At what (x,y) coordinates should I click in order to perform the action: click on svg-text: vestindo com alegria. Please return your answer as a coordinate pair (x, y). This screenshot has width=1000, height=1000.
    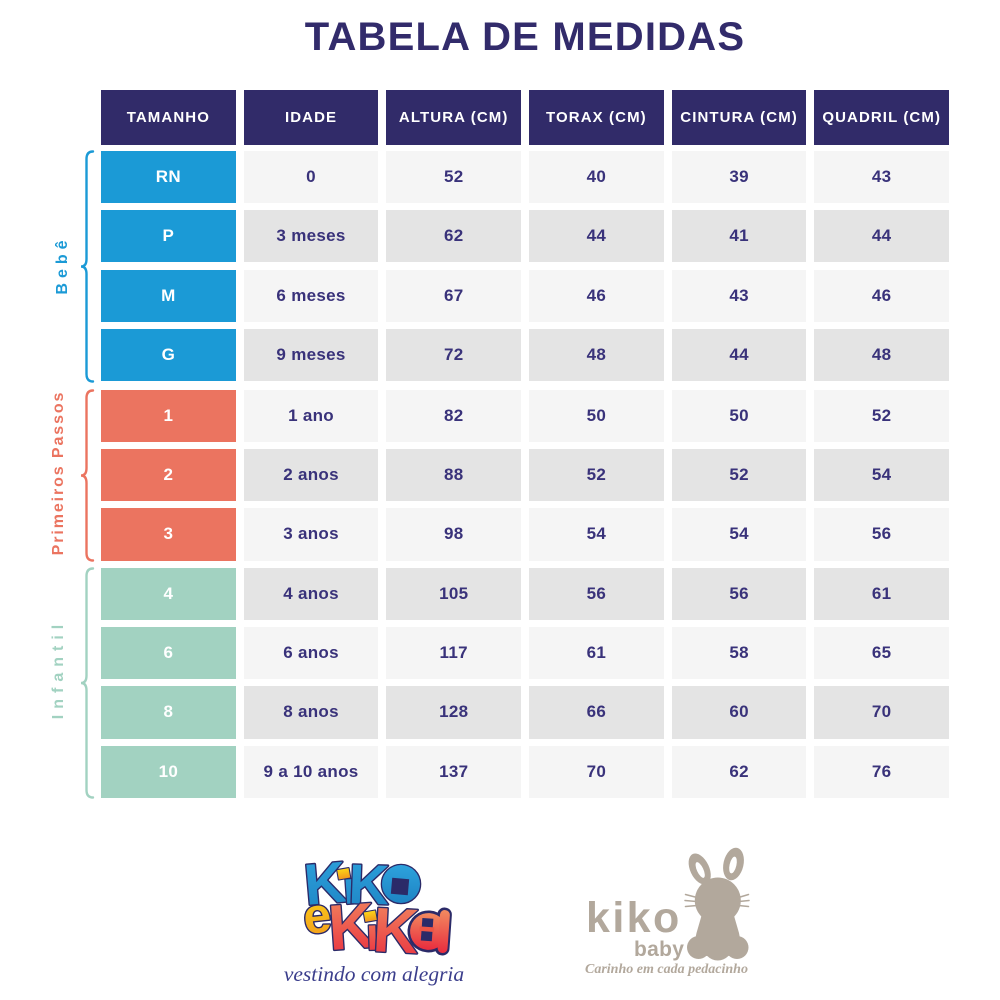
    Looking at the image, I should click on (374, 974).